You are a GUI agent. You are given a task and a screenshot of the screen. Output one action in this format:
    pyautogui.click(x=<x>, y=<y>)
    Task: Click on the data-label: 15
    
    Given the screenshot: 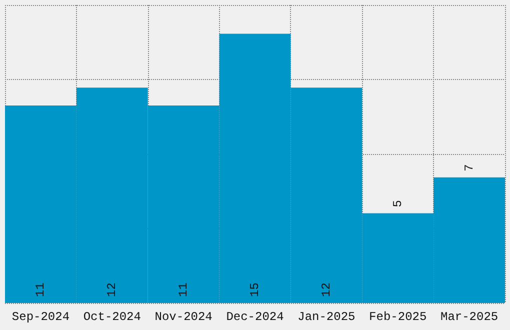 What is the action you would take?
    pyautogui.click(x=255, y=289)
    